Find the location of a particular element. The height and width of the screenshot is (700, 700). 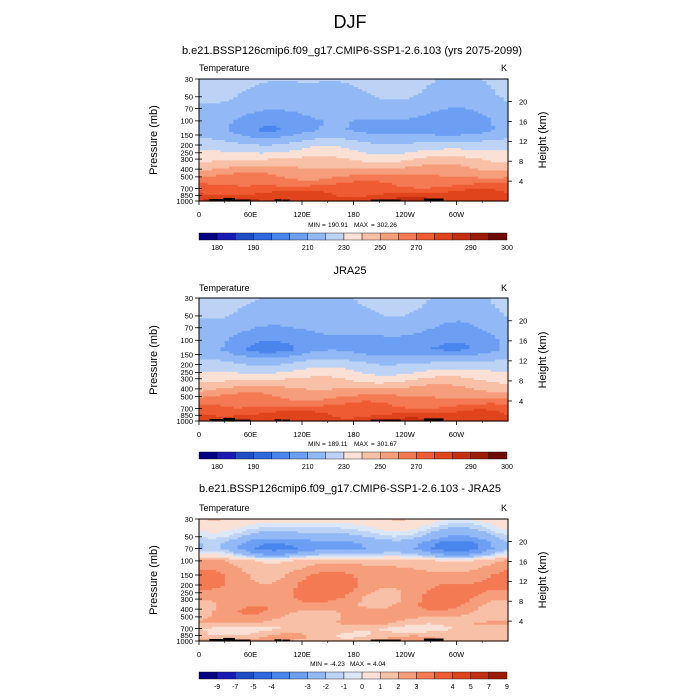

y2-axis-label: Height (km) is located at coordinates (543, 140).